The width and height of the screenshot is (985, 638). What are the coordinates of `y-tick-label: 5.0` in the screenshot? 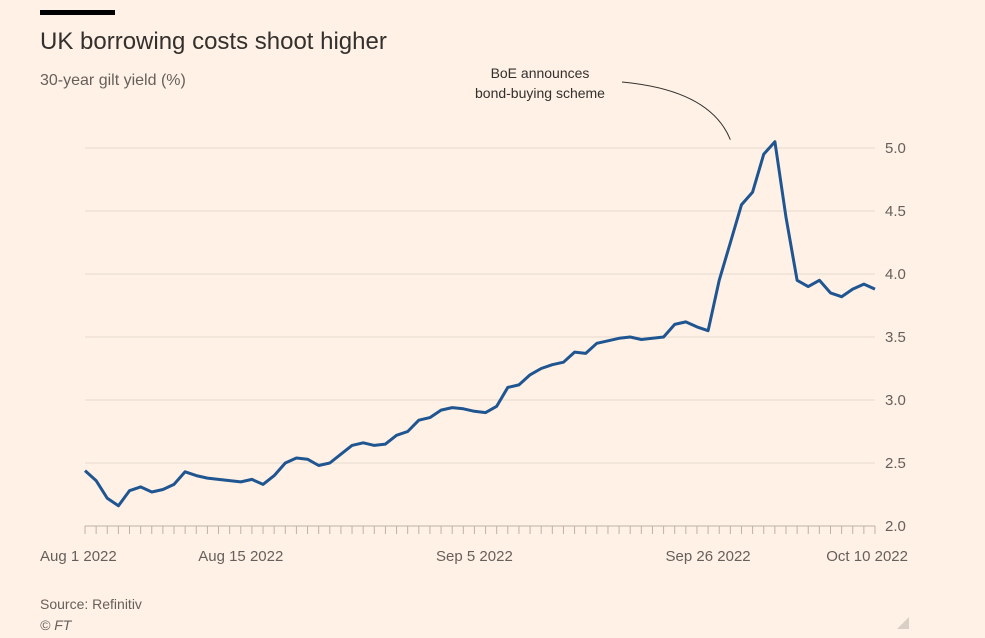 It's located at (895, 148).